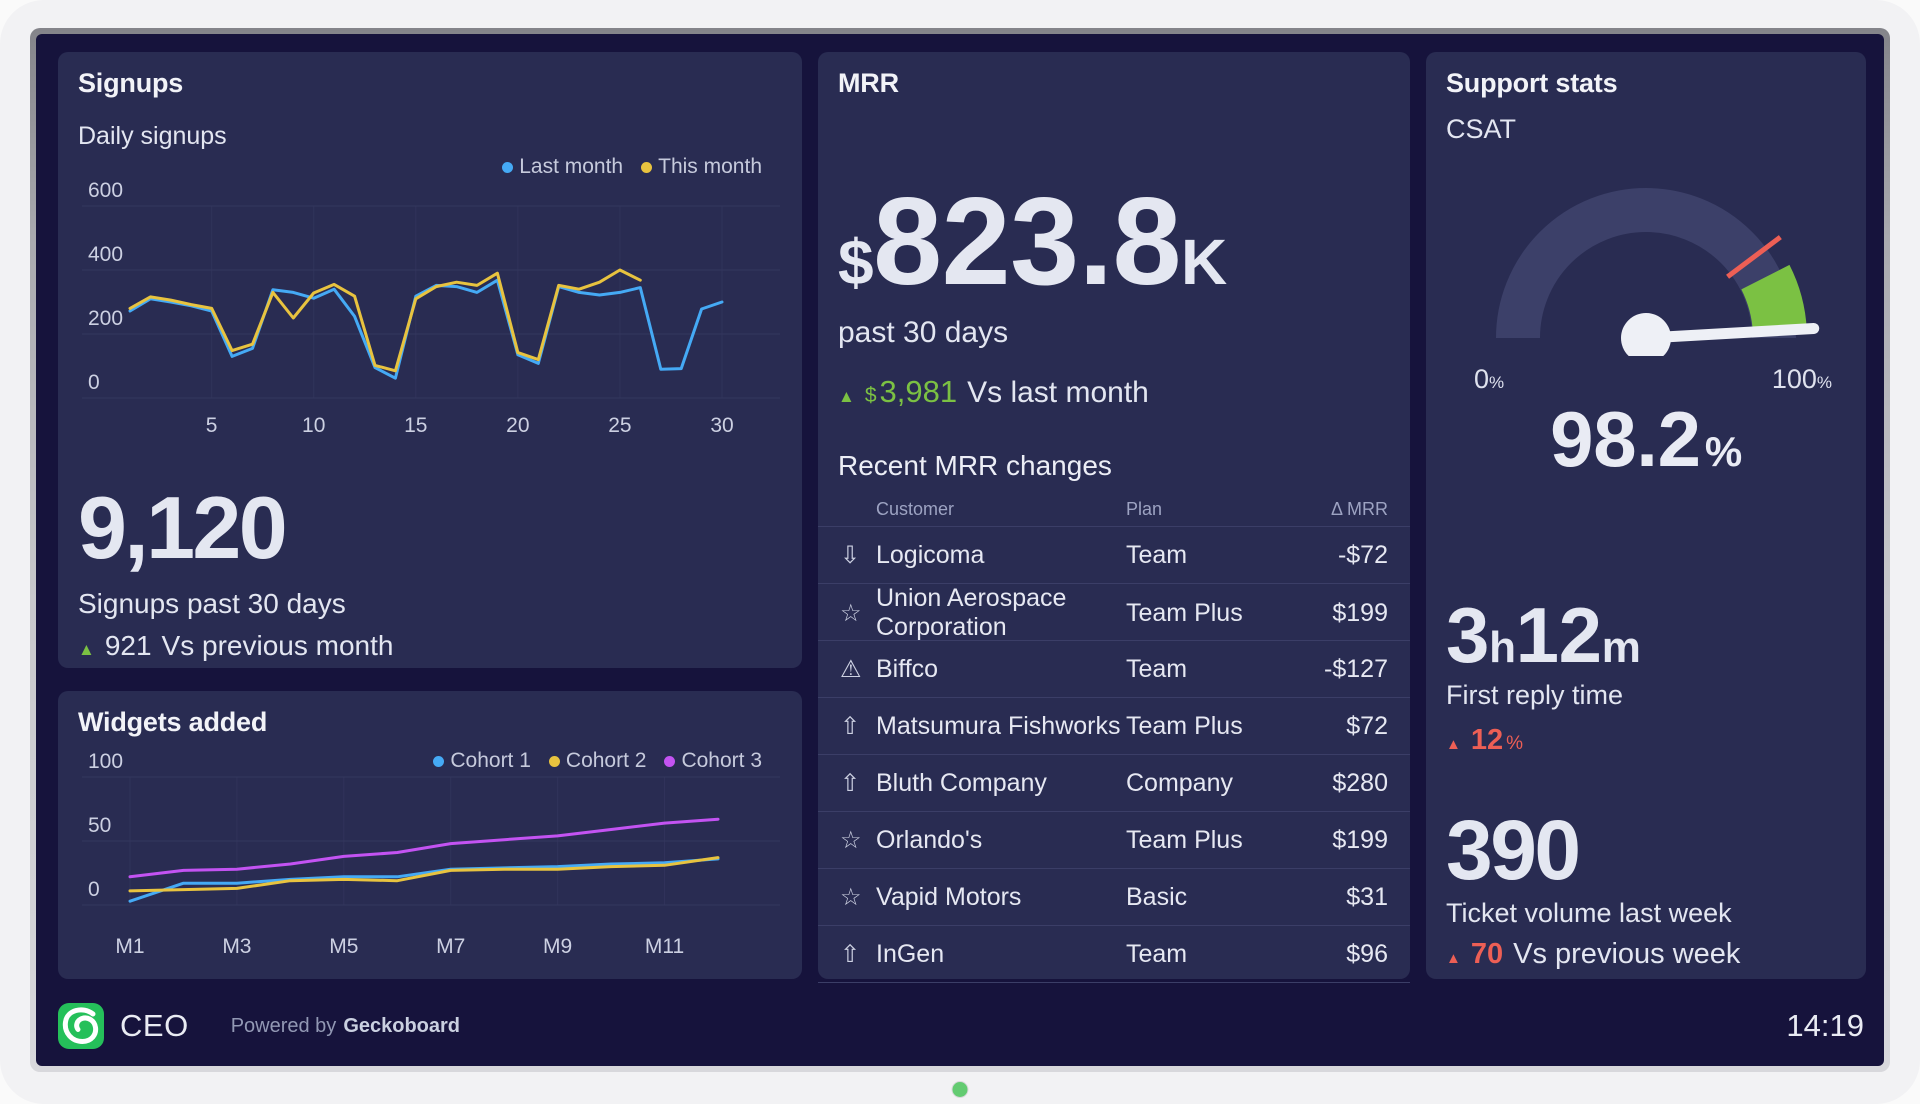  Describe the element at coordinates (701, 167) in the screenshot. I see `legend-item: This month` at that location.